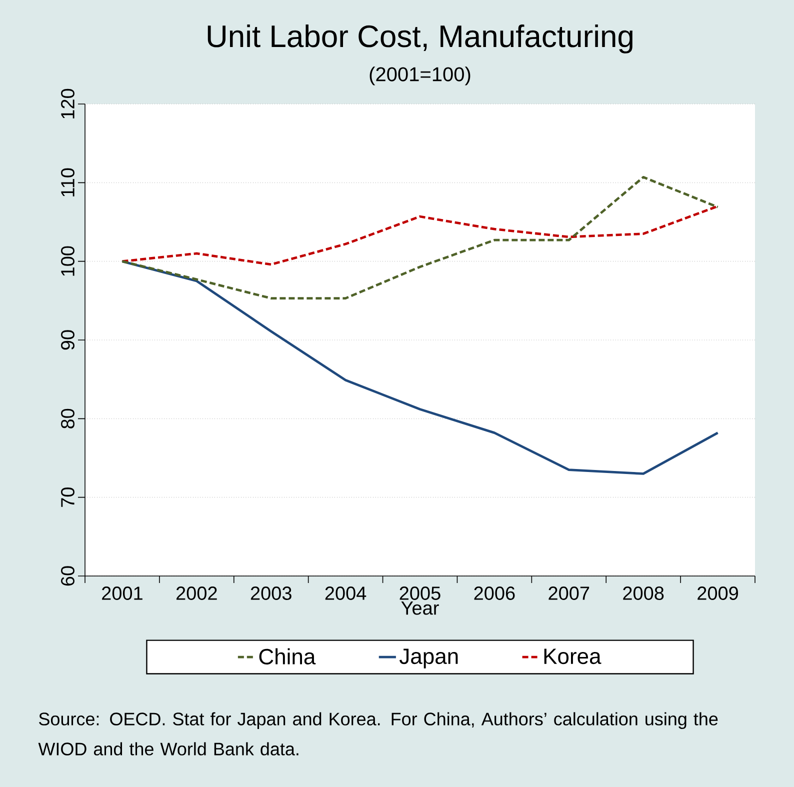 This screenshot has width=794, height=787. I want to click on y-tick-label: 80, so click(67, 418).